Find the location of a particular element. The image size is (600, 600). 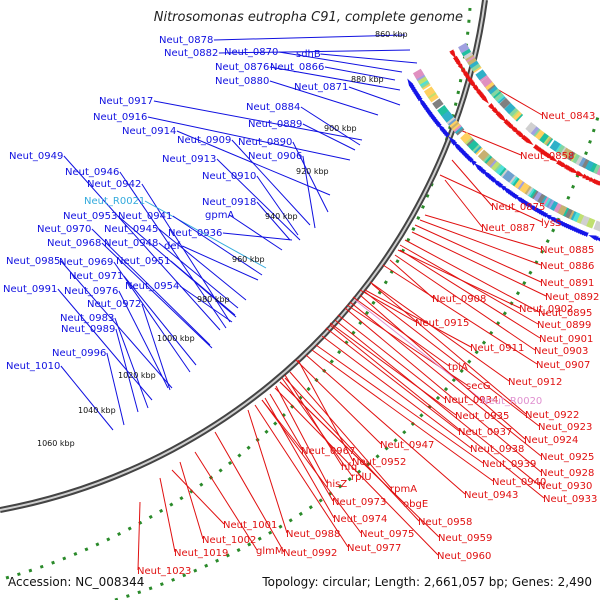

gene-label: Neut_0934 is located at coordinates (471, 400).